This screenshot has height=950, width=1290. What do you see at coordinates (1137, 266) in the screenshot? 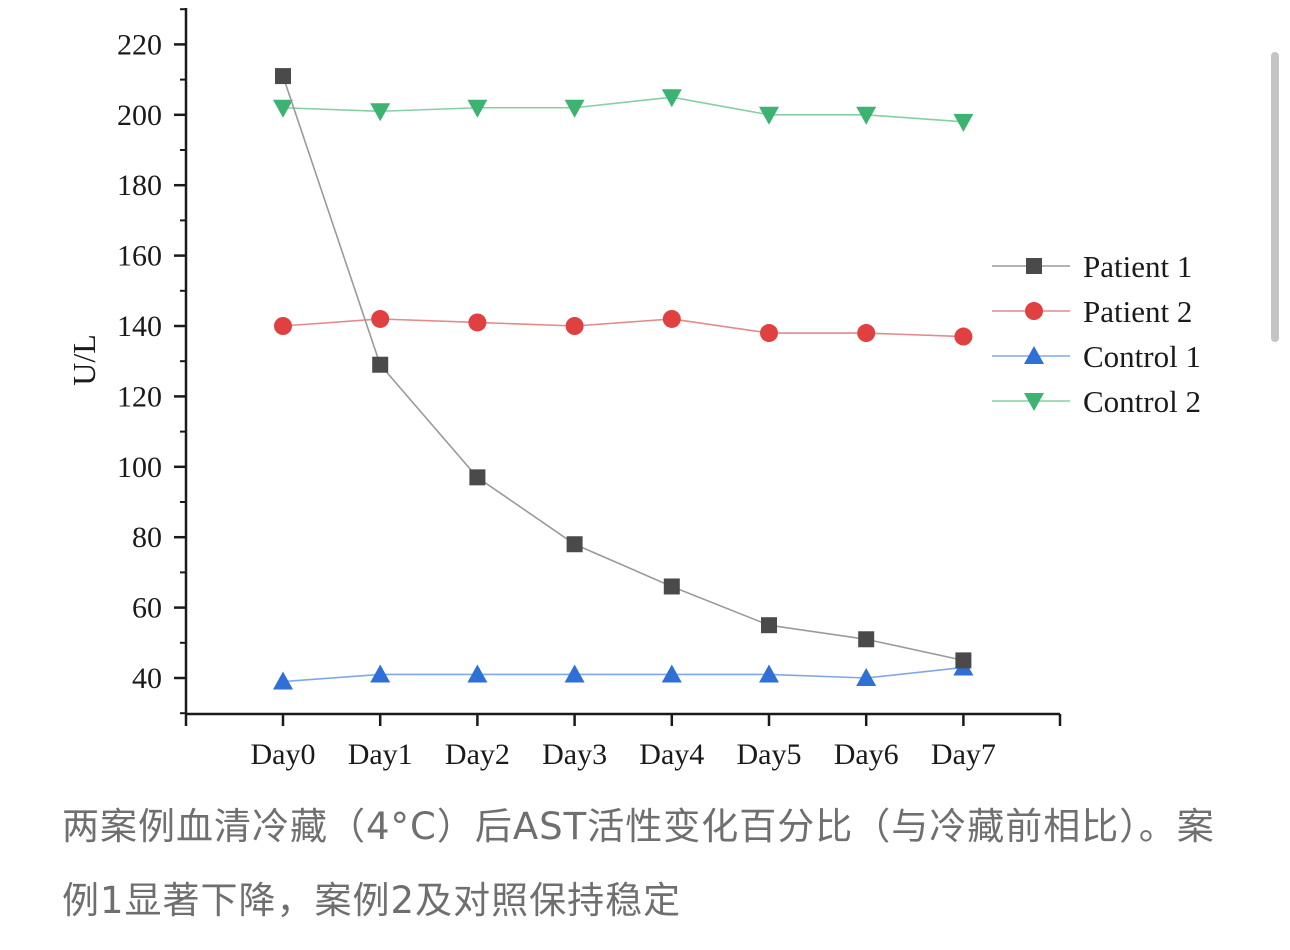
I see `legend-label: Patient 1` at bounding box center [1137, 266].